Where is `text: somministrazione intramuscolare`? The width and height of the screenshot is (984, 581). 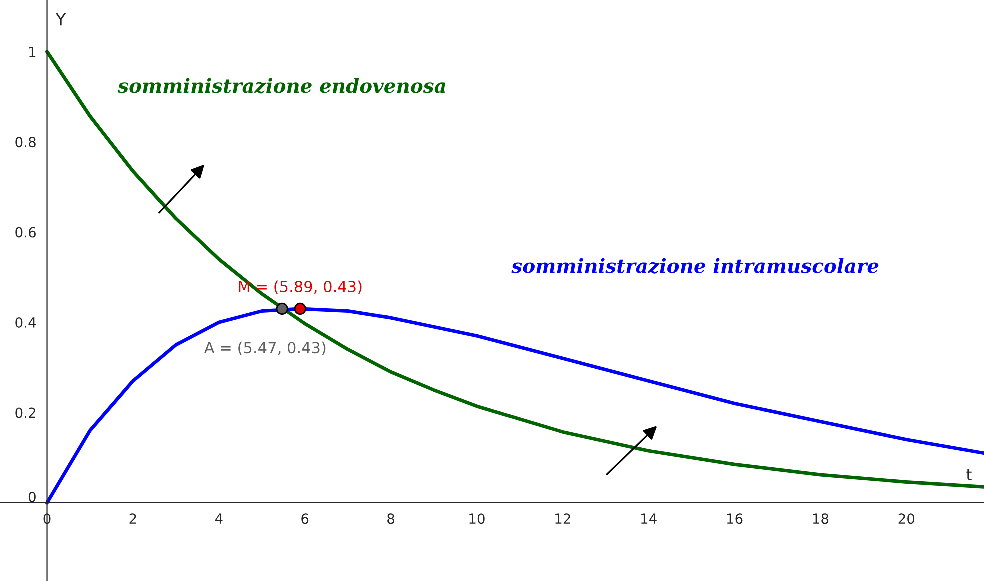
text: somministrazione intramuscolare is located at coordinates (695, 266).